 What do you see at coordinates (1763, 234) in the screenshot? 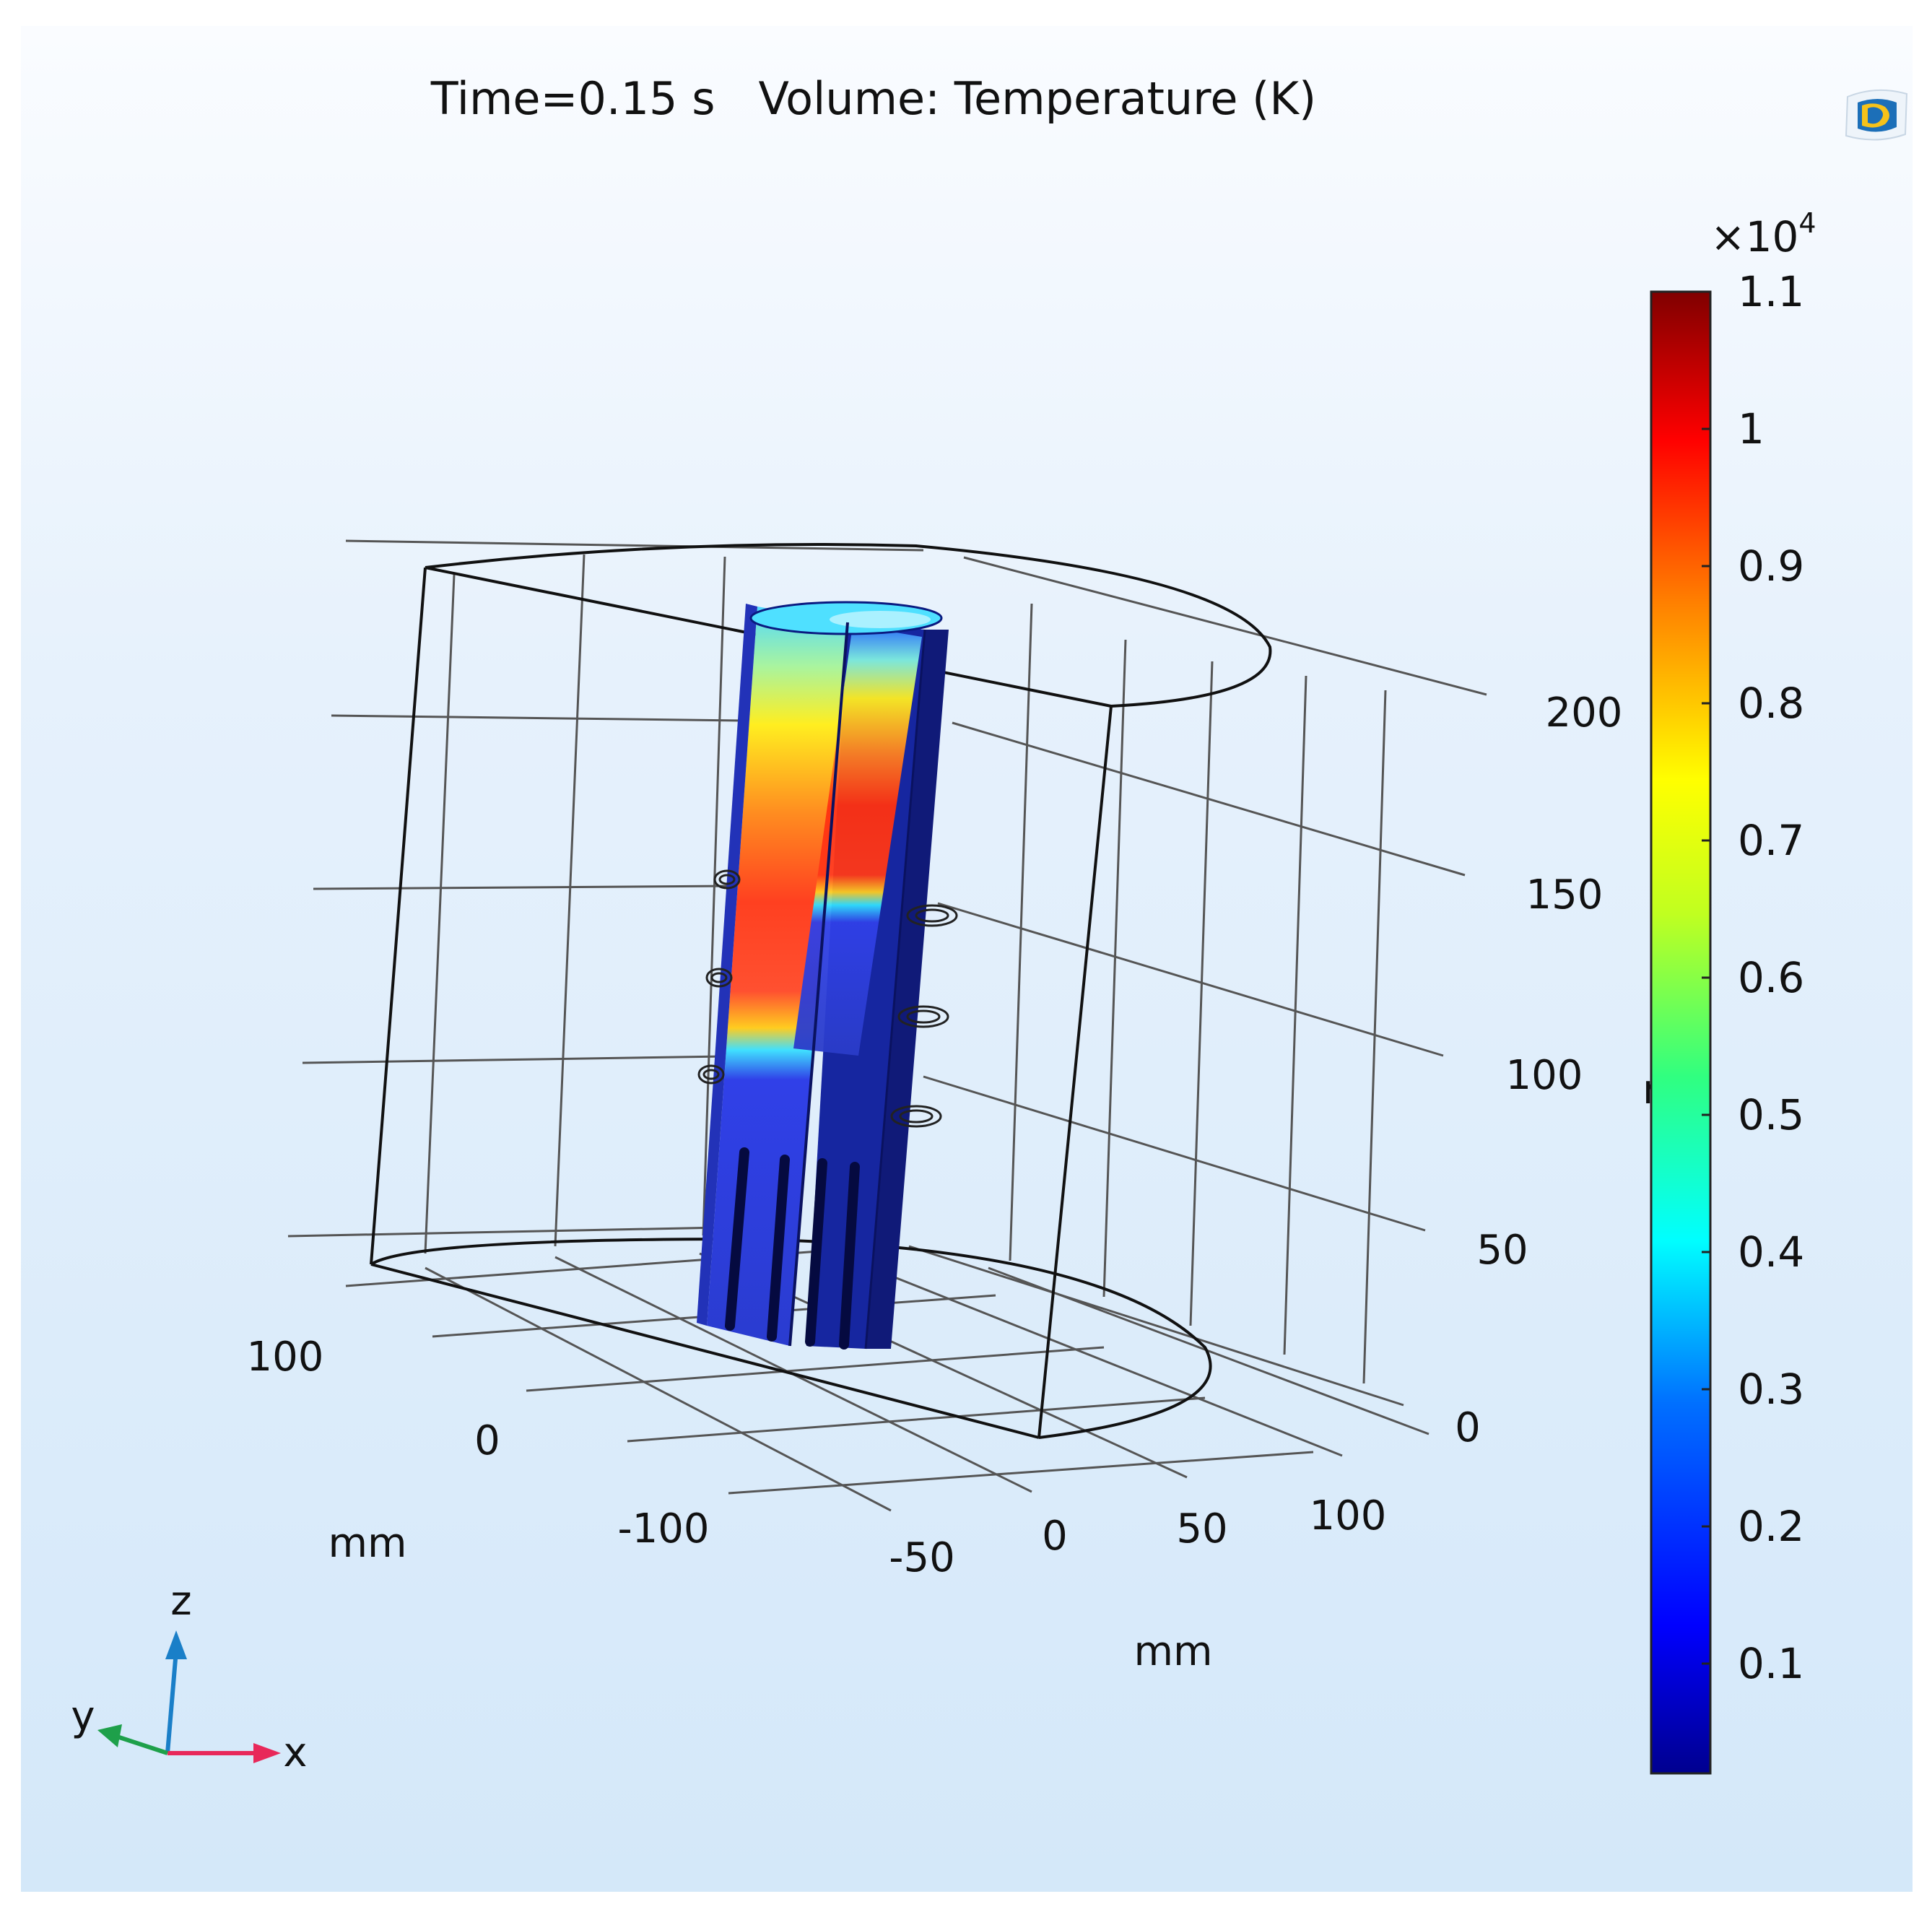
I see `colorbar-multiplier: ×10⁴` at bounding box center [1763, 234].